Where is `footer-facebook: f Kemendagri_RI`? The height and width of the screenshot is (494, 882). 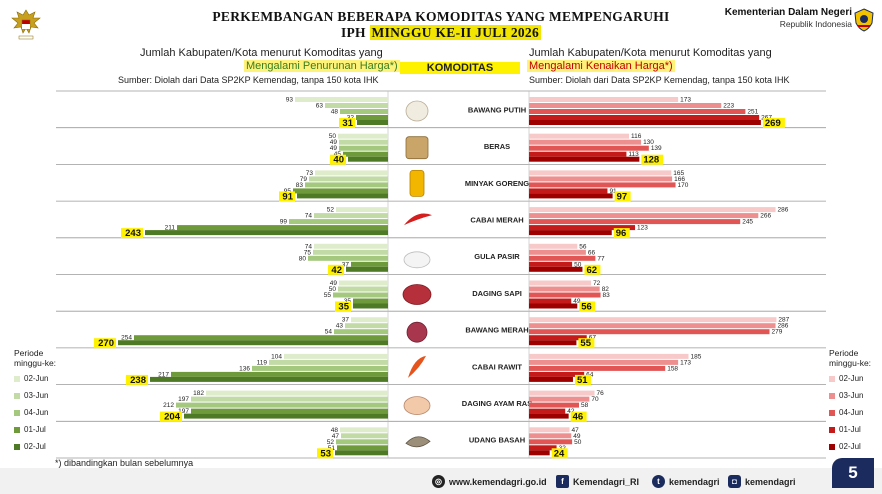
footer-facebook: f Kemendagri_RI is located at coordinates (597, 481).